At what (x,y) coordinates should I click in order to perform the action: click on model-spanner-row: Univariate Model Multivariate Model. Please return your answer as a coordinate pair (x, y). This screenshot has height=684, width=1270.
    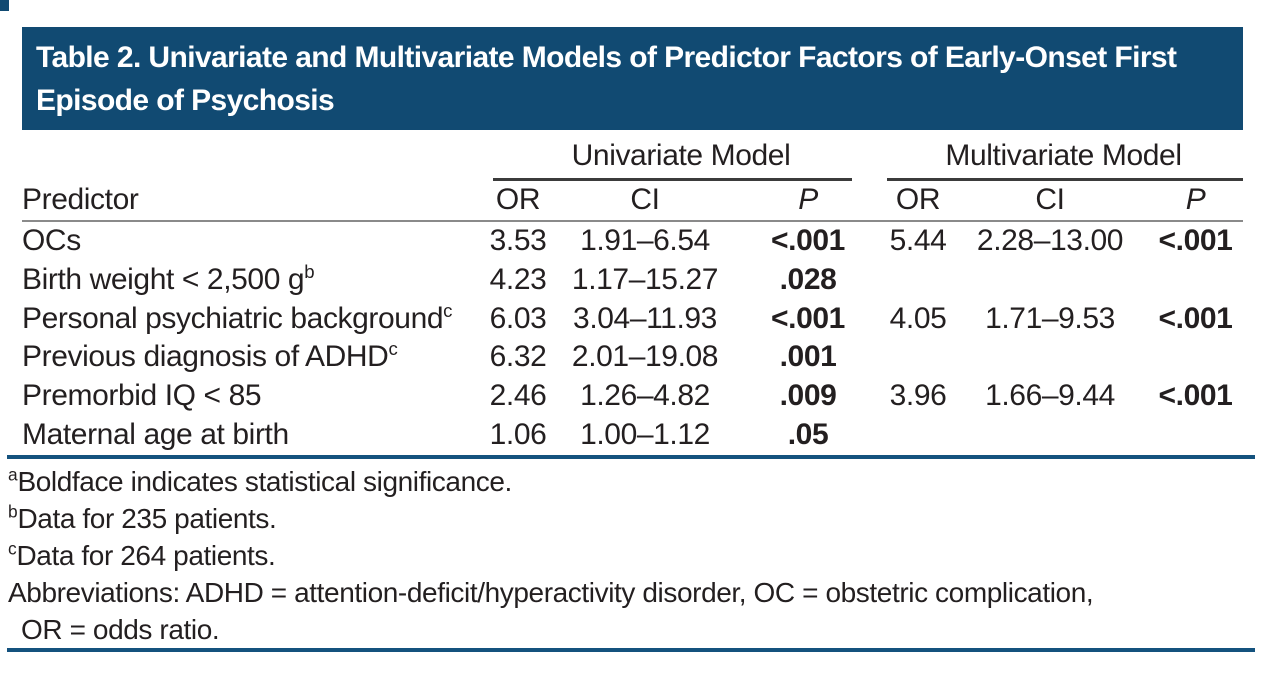
    Looking at the image, I should click on (632, 157).